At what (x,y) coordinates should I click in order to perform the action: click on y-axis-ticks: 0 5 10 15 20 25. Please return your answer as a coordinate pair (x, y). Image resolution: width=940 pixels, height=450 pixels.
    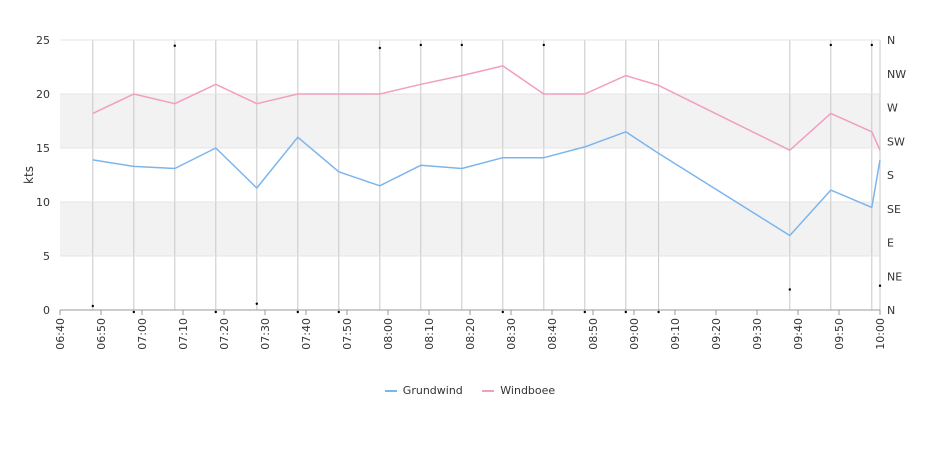
    Looking at the image, I should click on (43, 175).